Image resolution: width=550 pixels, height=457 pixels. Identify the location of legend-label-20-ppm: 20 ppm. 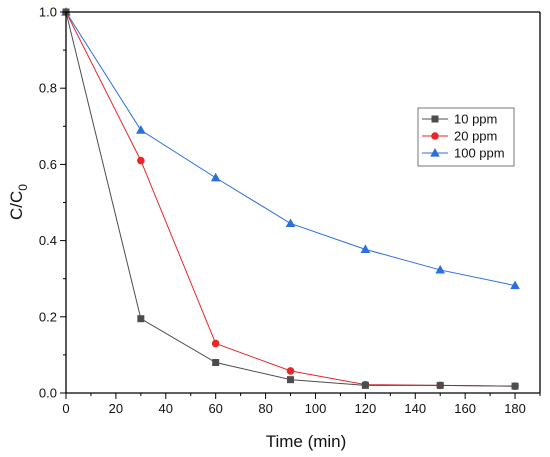
(475, 136).